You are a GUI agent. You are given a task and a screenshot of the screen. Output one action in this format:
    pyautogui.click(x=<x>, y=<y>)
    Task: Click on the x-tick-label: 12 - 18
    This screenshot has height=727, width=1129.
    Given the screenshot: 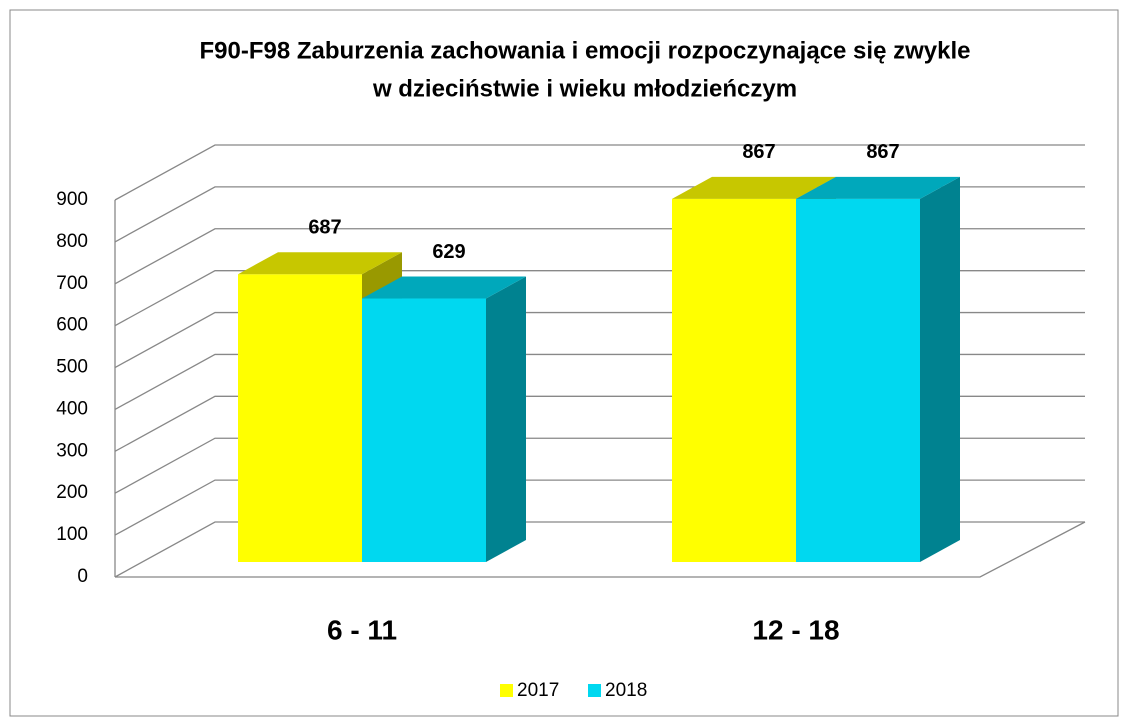 What is the action you would take?
    pyautogui.click(x=795, y=629)
    